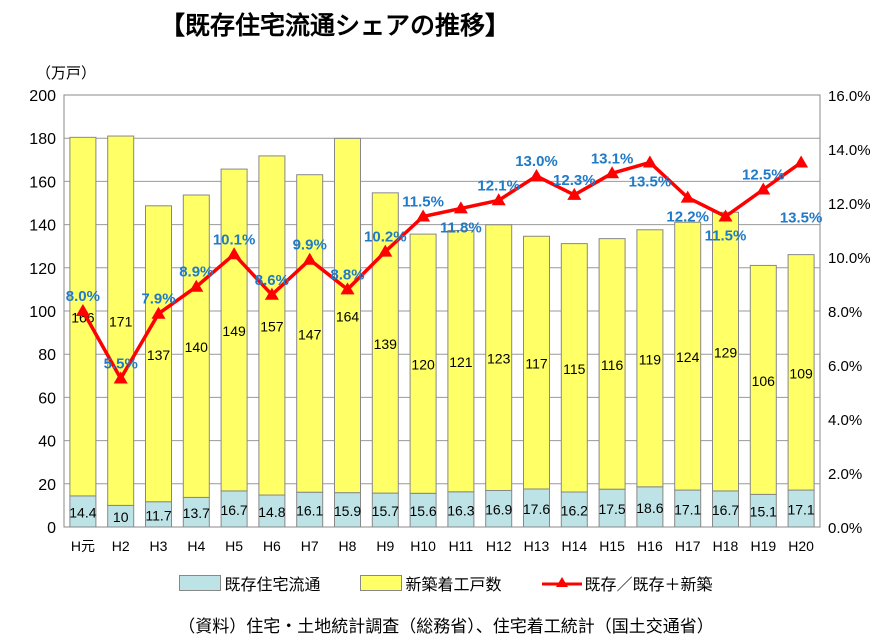 The image size is (892, 641). I want to click on data-label-new: 147, so click(310, 334).